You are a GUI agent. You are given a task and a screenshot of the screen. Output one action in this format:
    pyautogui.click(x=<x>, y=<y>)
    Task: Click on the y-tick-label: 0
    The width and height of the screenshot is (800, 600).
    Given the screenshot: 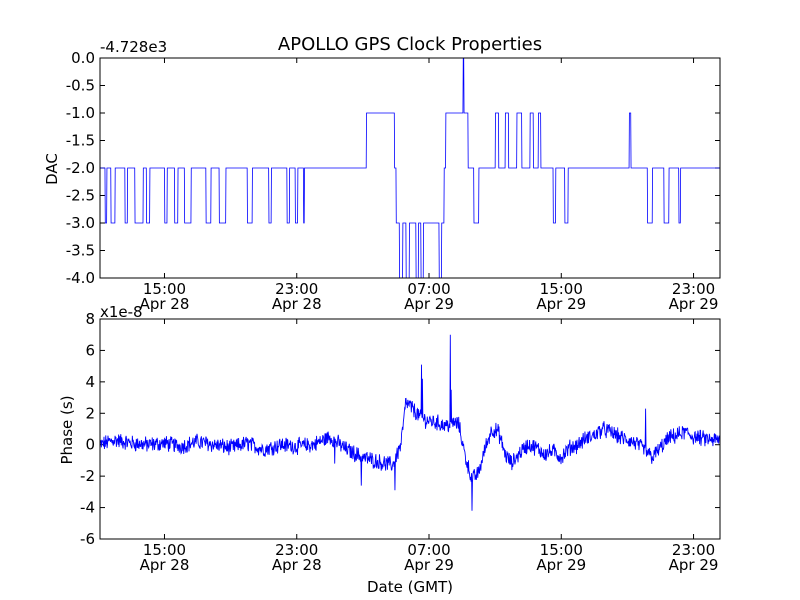 What is the action you would take?
    pyautogui.click(x=90, y=445)
    